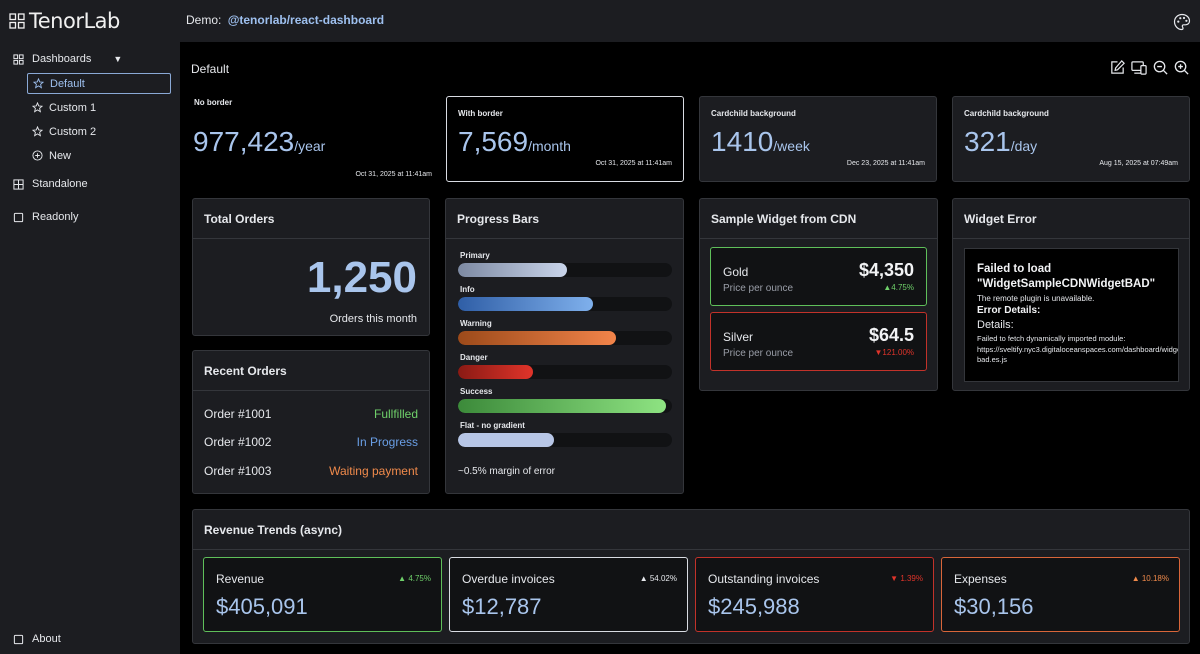 The width and height of the screenshot is (1200, 654). I want to click on widget-title: Total Orders, so click(311, 219).